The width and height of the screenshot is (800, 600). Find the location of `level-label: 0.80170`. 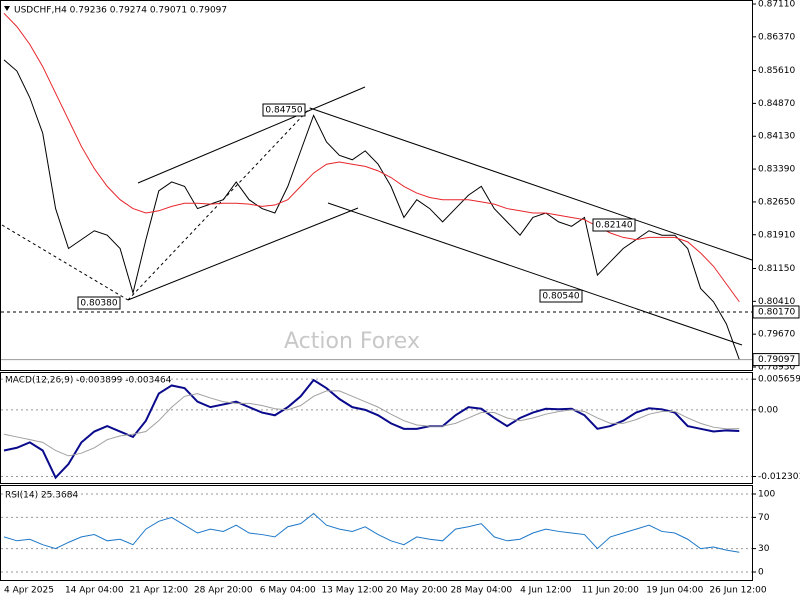

level-label: 0.80170 is located at coordinates (776, 312).